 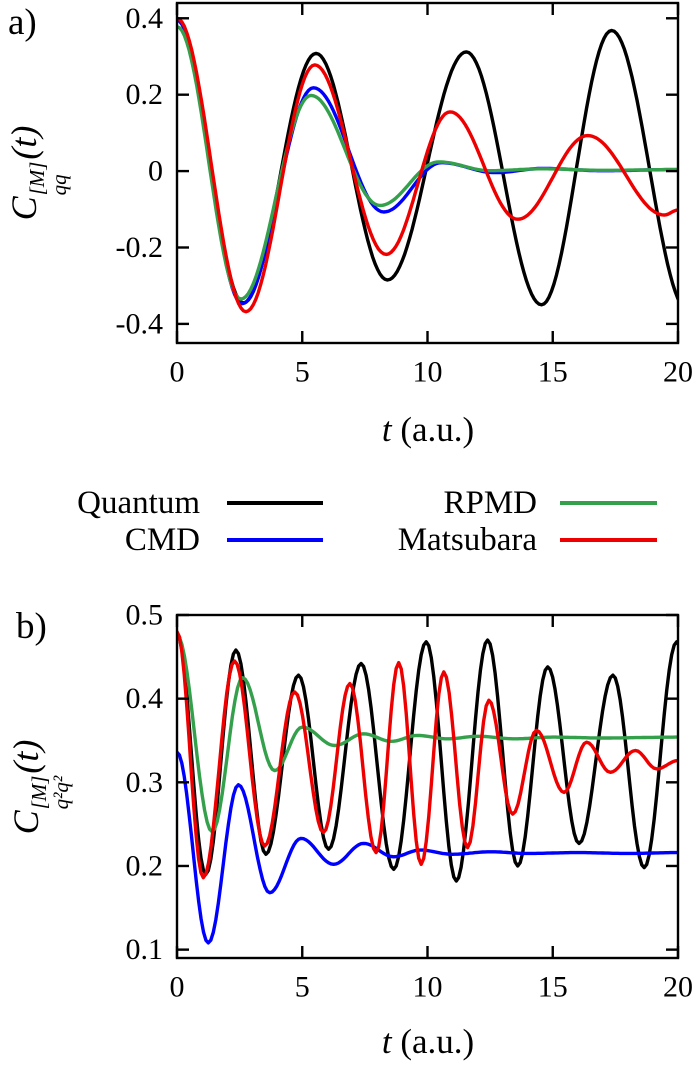 I want to click on curve-rpmd-b, so click(x=427, y=733).